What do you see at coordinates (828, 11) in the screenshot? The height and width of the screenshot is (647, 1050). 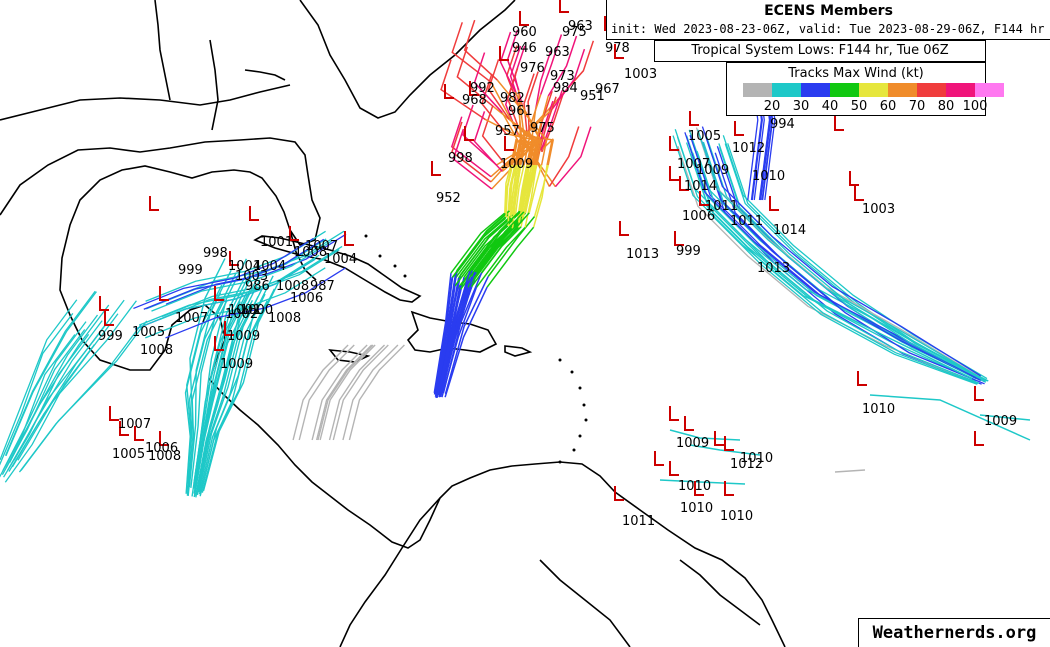 I see `map-title: ECENS Members` at bounding box center [828, 11].